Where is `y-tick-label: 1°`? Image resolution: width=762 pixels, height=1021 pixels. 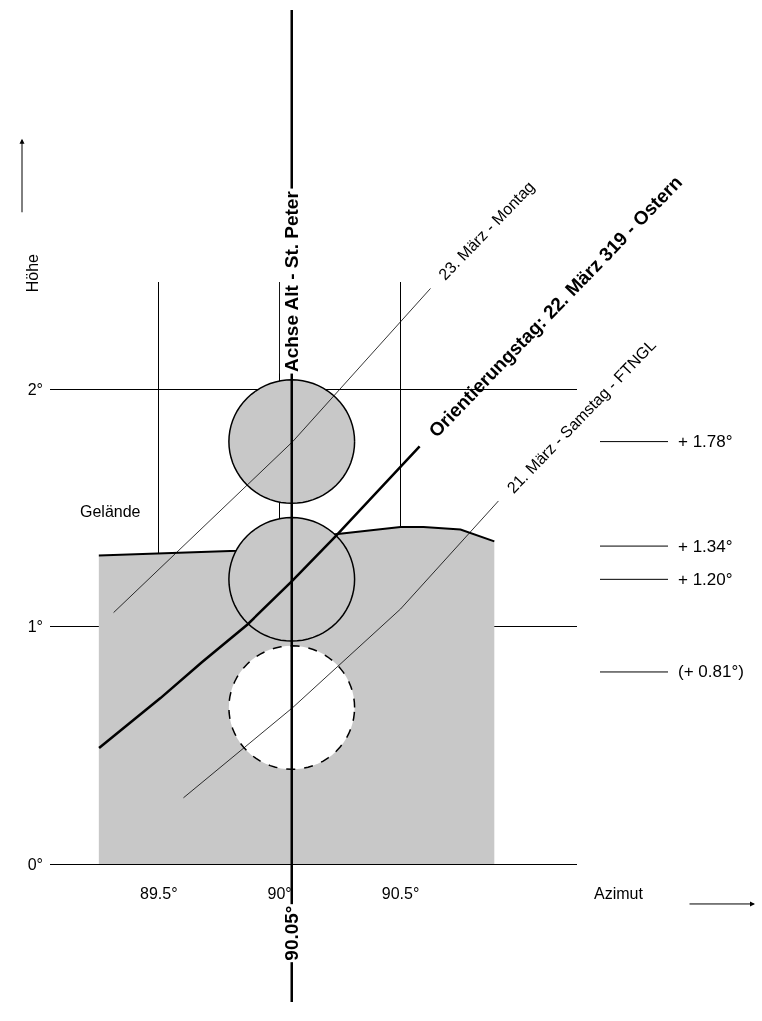 y-tick-label: 1° is located at coordinates (35, 627).